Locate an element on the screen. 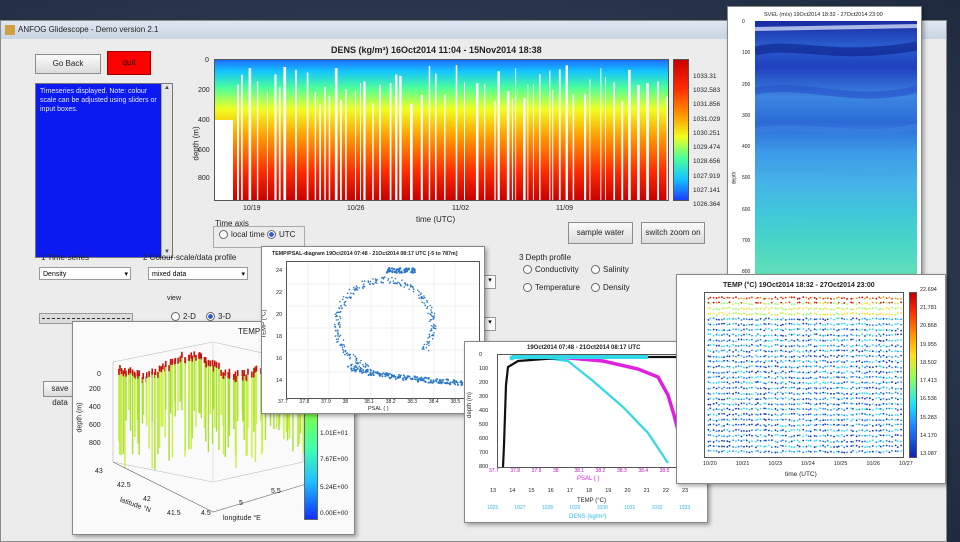  utc-radio: UTC is located at coordinates (281, 235).